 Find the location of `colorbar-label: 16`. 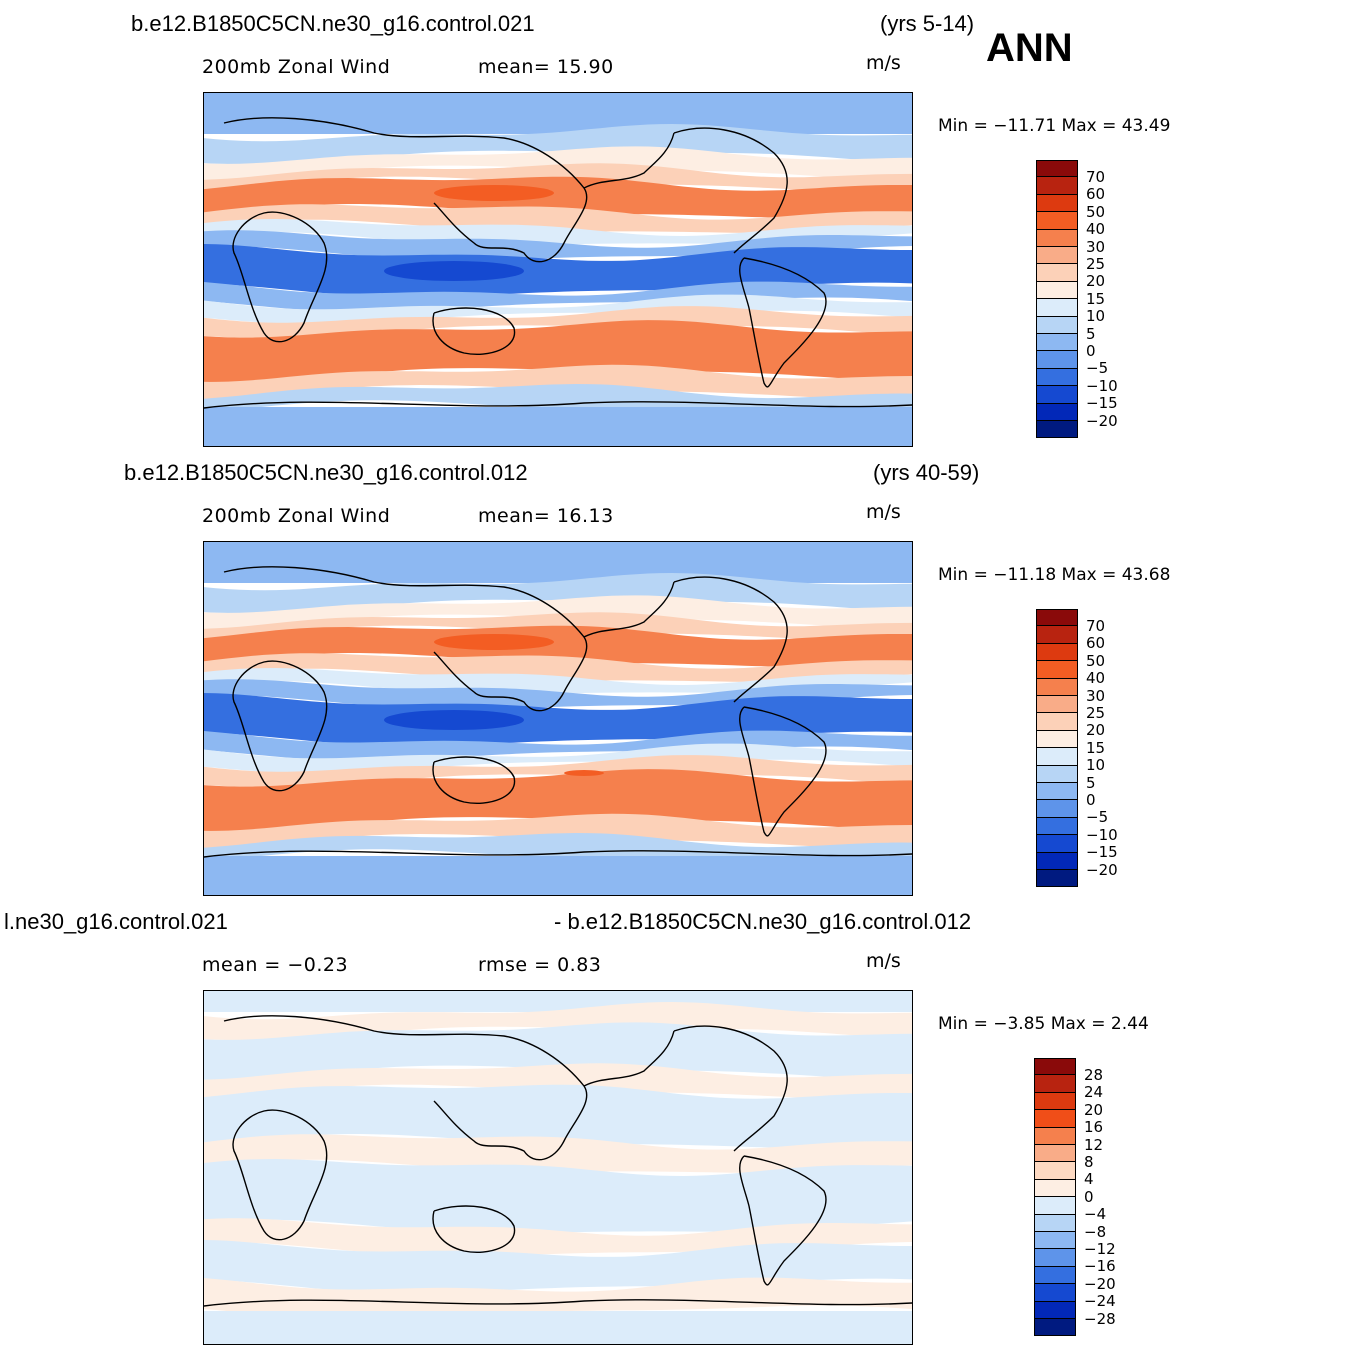

colorbar-label: 16 is located at coordinates (1094, 1127).